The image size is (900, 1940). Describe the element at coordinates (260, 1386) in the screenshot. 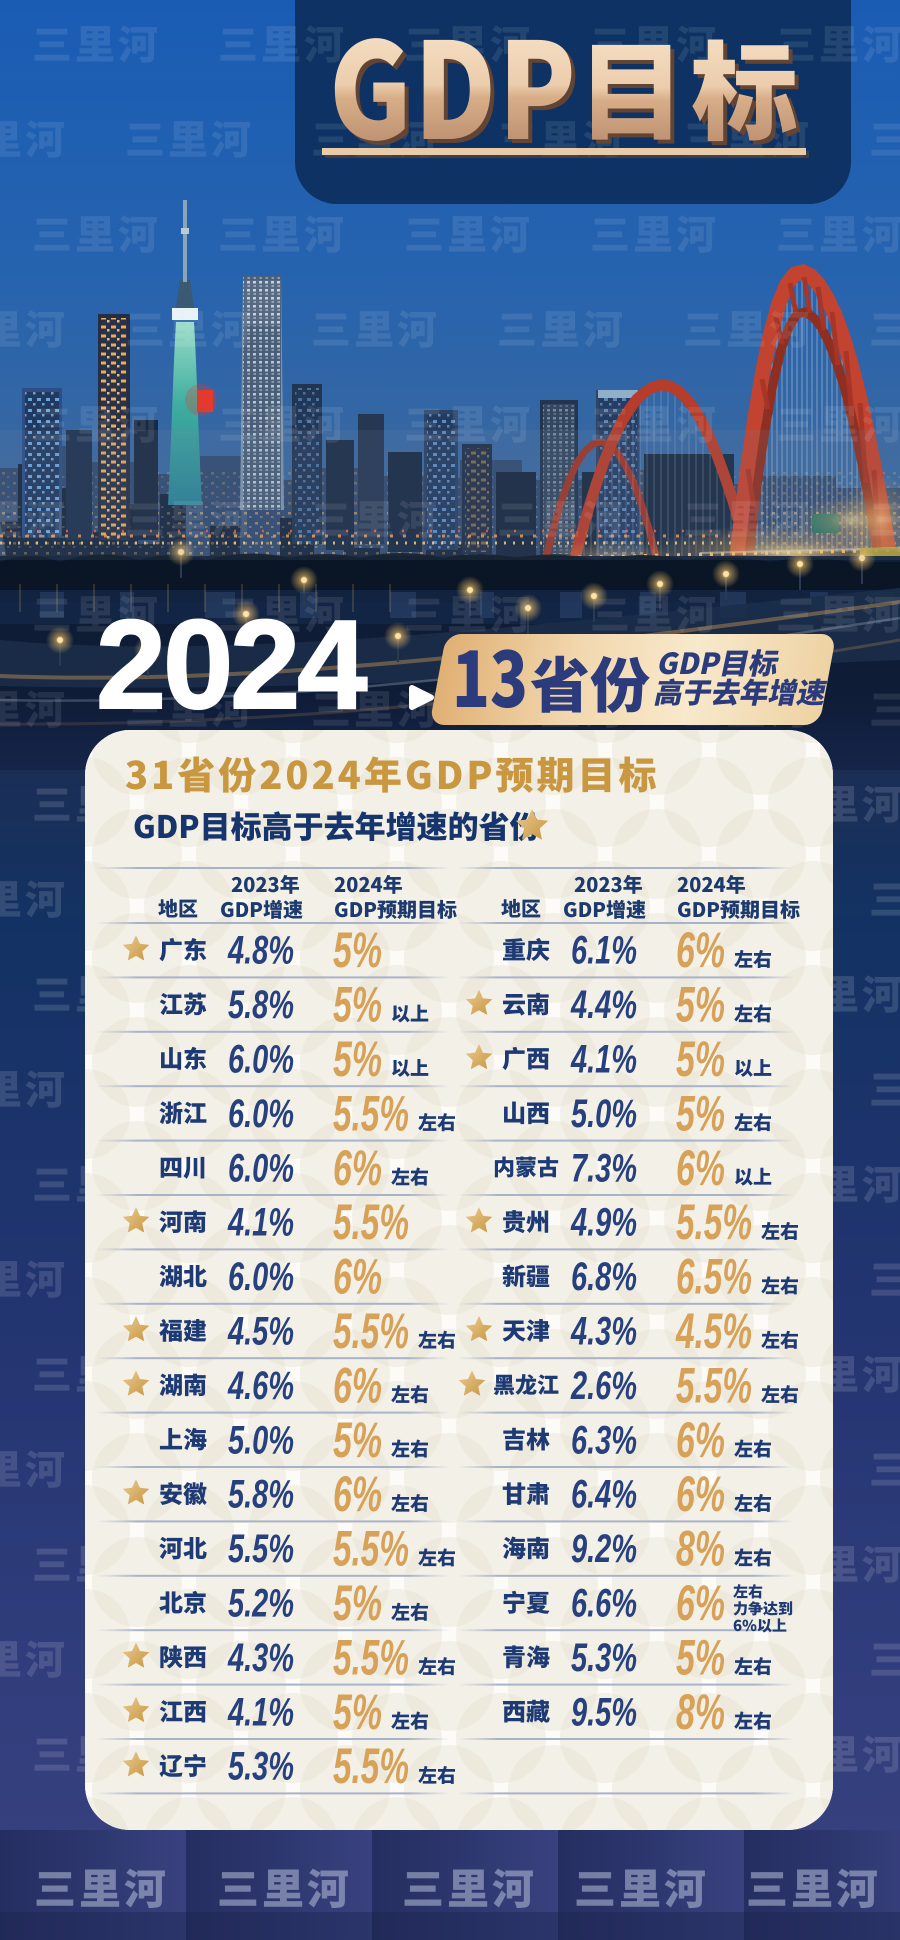

I see `svg-text: 4.6%` at that location.